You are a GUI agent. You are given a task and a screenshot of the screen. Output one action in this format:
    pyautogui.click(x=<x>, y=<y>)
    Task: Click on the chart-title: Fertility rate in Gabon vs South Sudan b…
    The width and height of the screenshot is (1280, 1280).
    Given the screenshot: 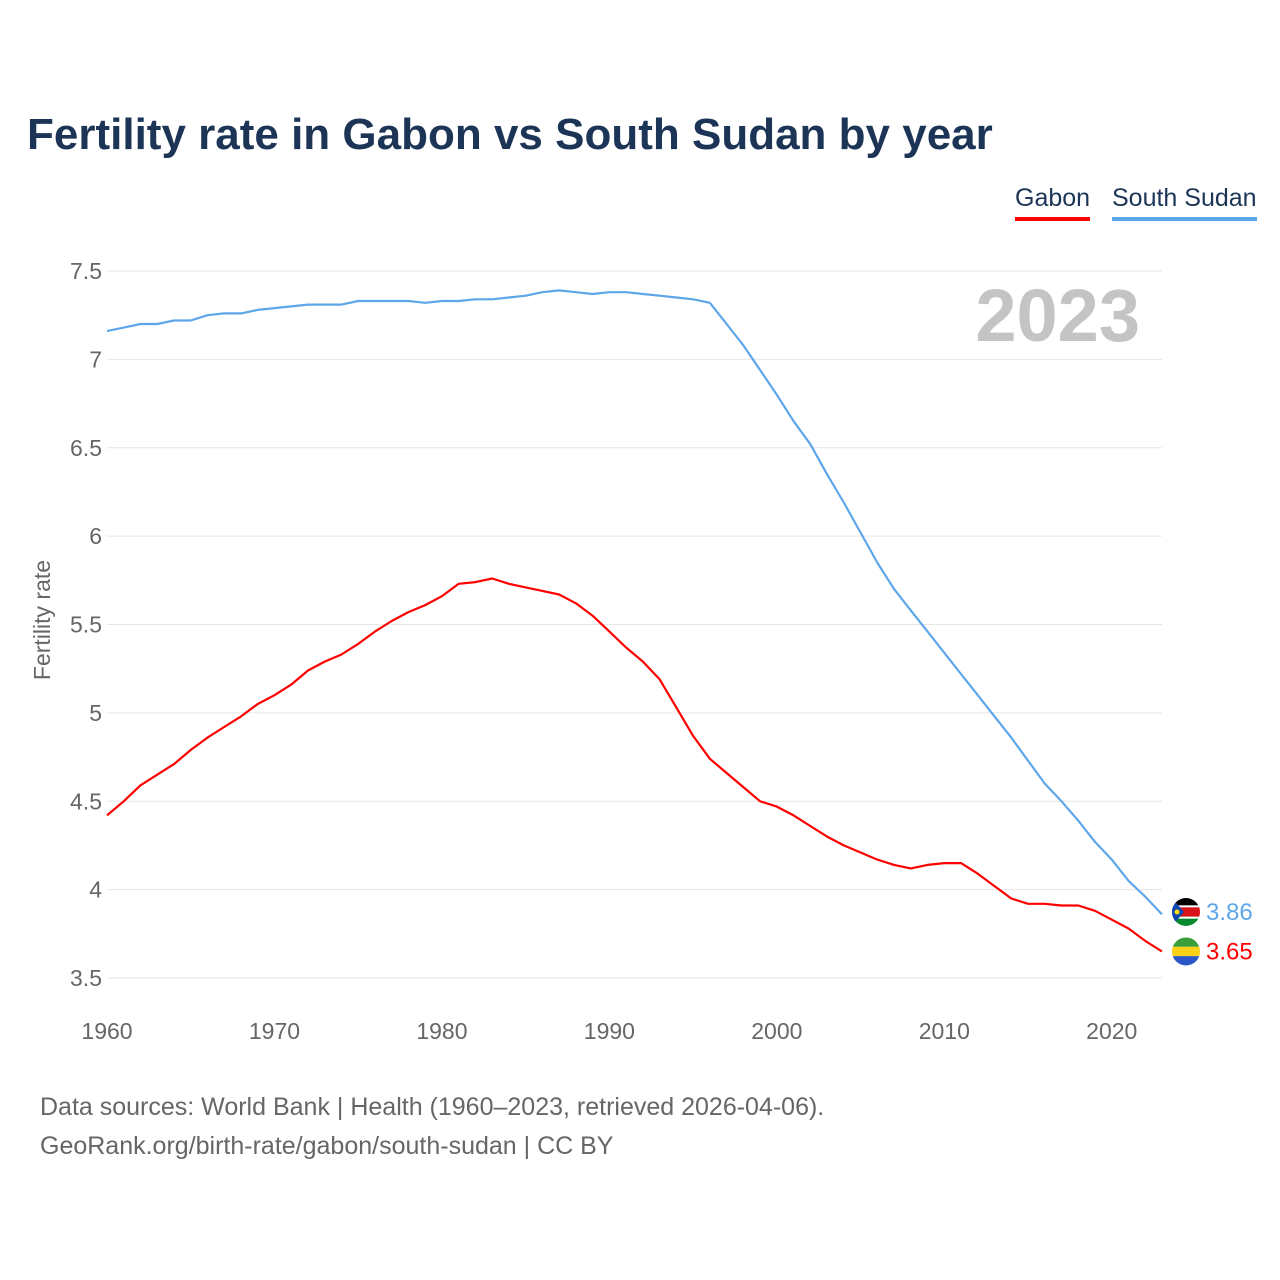 What is the action you would take?
    pyautogui.click(x=510, y=134)
    